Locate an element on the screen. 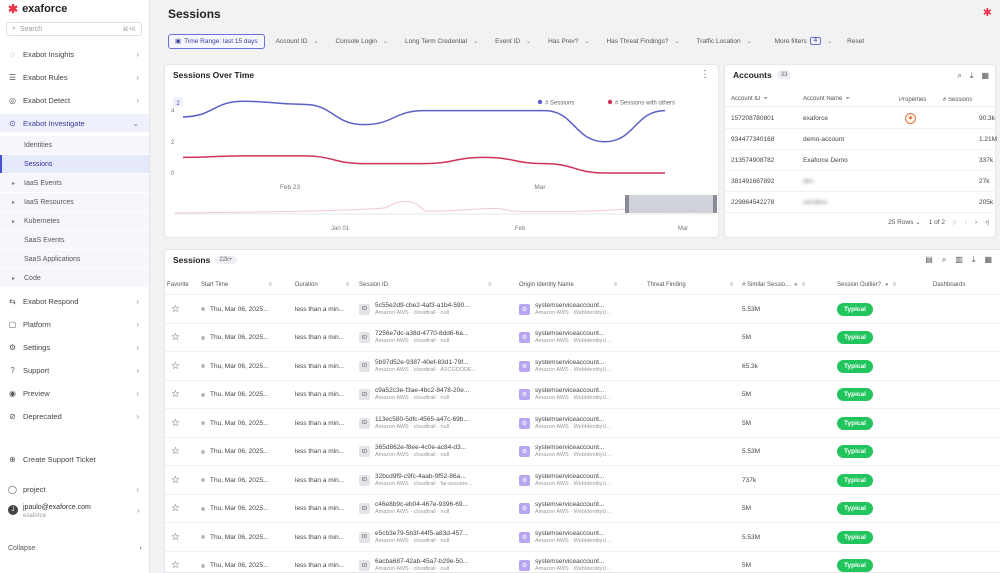  column-header-properties: Properties is located at coordinates (915, 100).